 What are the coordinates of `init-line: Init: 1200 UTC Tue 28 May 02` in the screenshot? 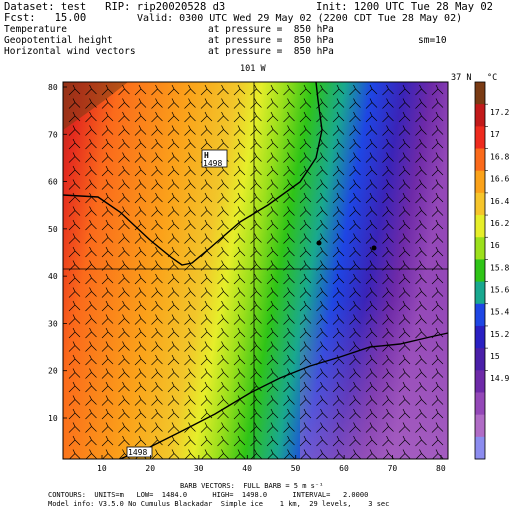 It's located at (405, 7).